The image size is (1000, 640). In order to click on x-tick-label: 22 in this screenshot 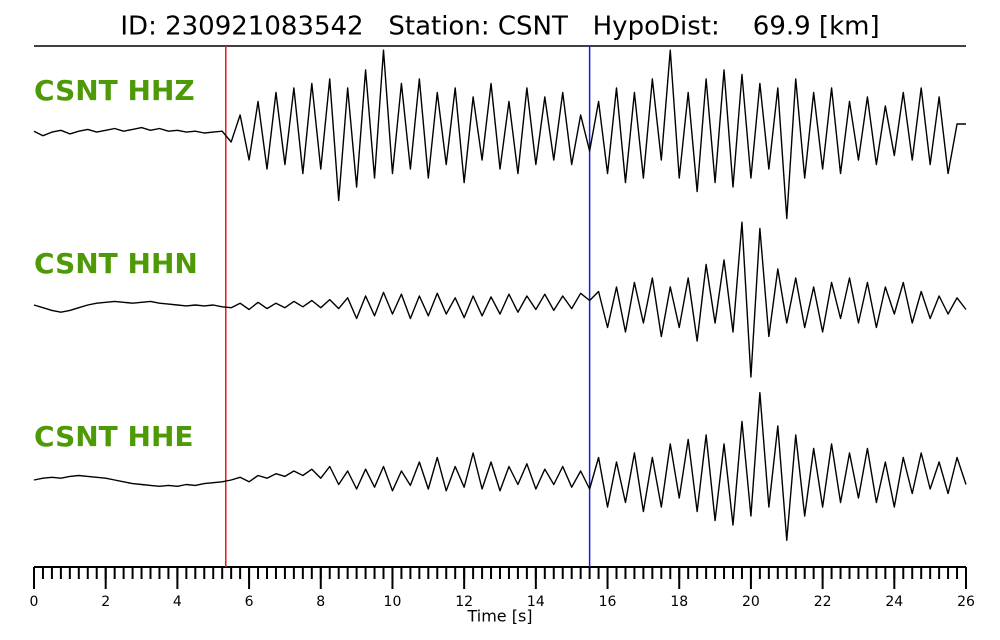, I will do `click(823, 602)`.